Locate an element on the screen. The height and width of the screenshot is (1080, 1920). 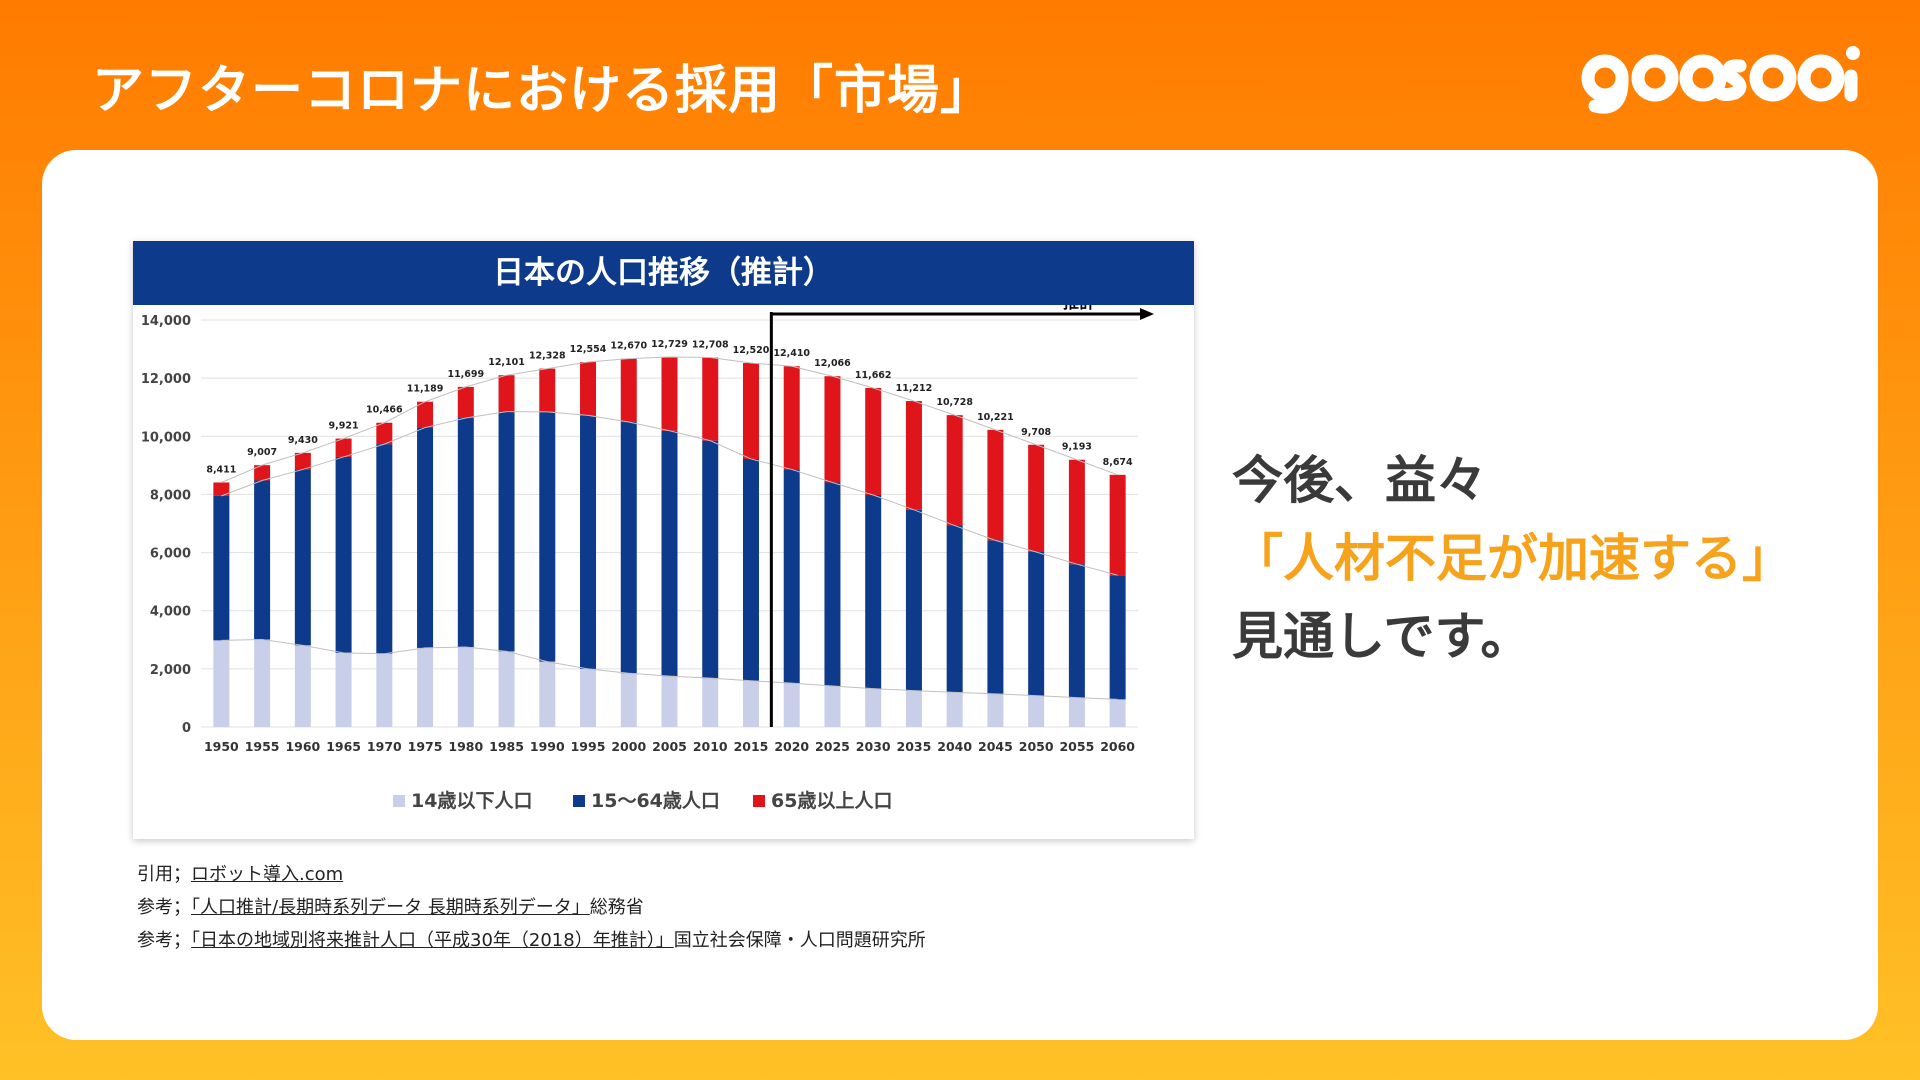
data-label: 9,921 is located at coordinates (344, 426).